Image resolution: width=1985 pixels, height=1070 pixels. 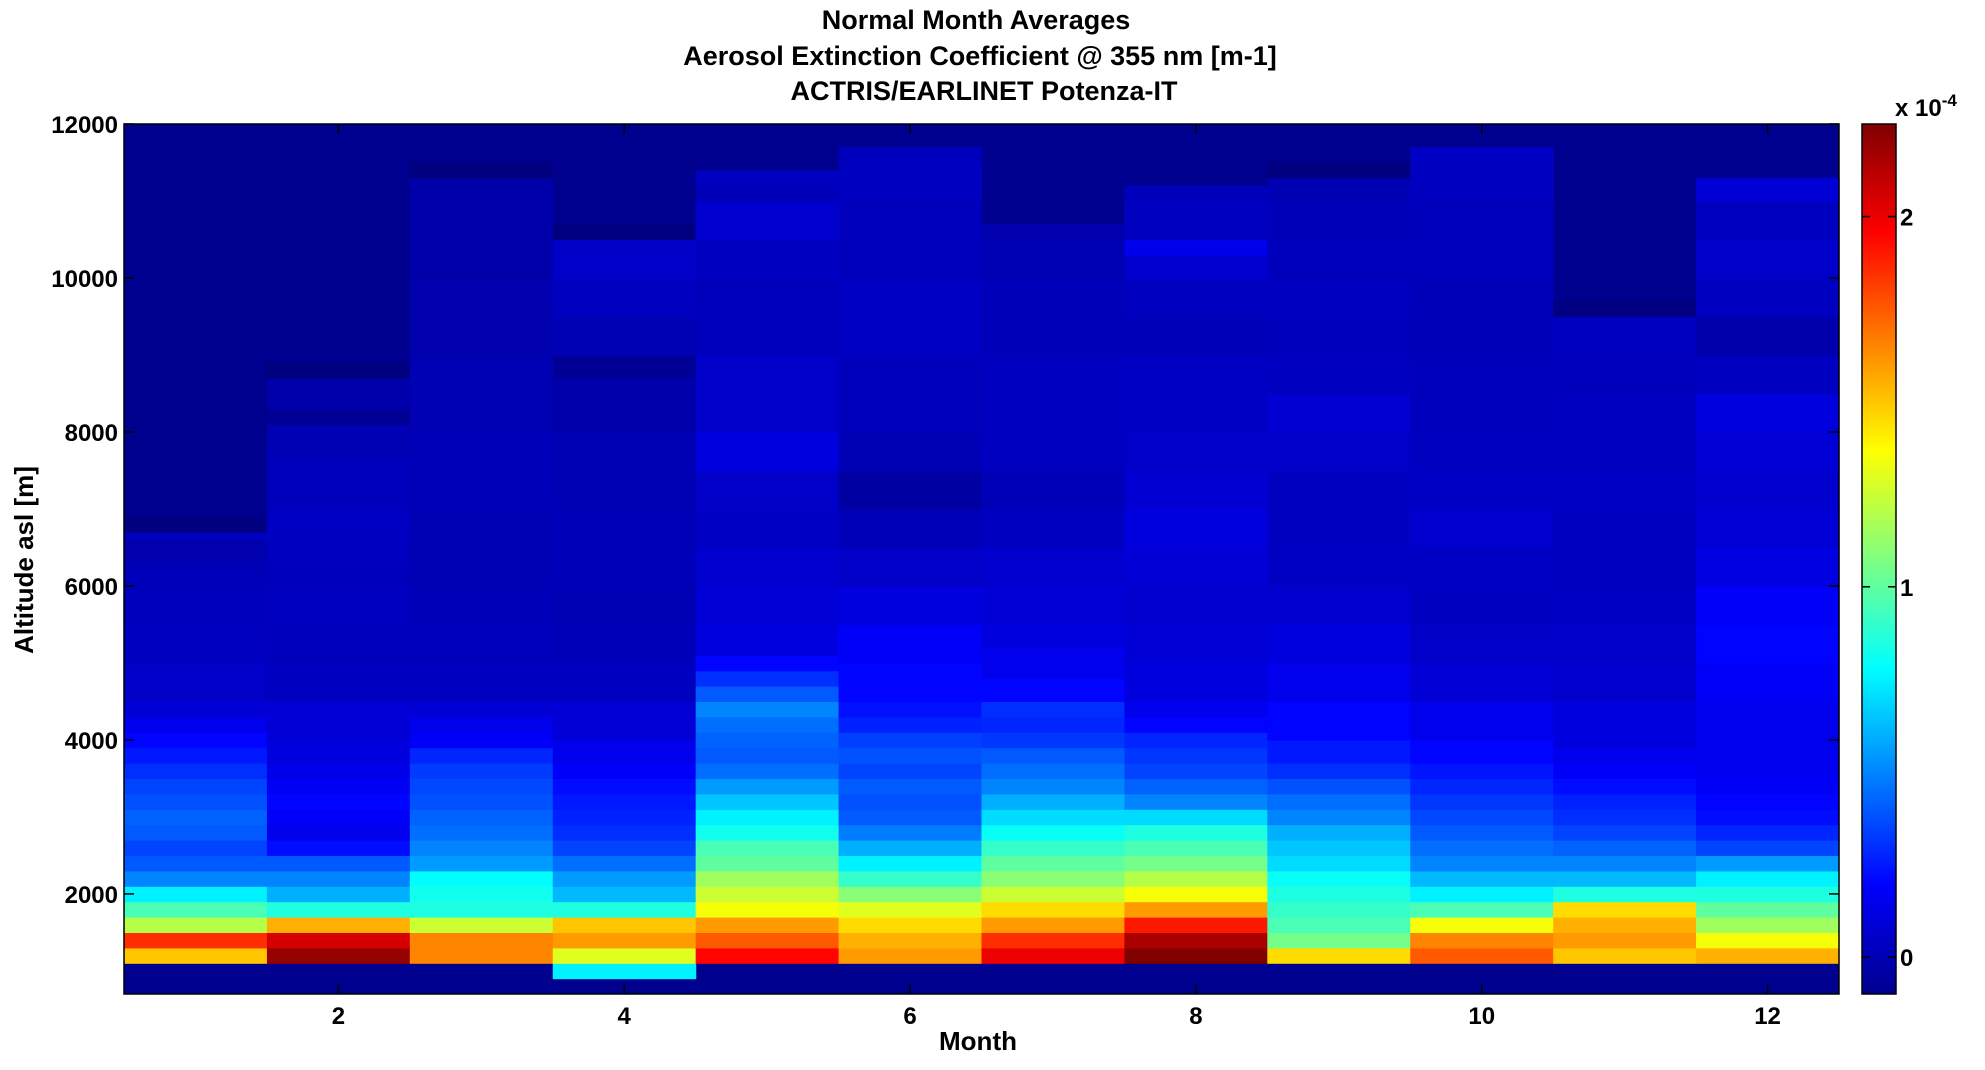 I want to click on heatmap-cell-month-12-1900, so click(x=1768, y=894).